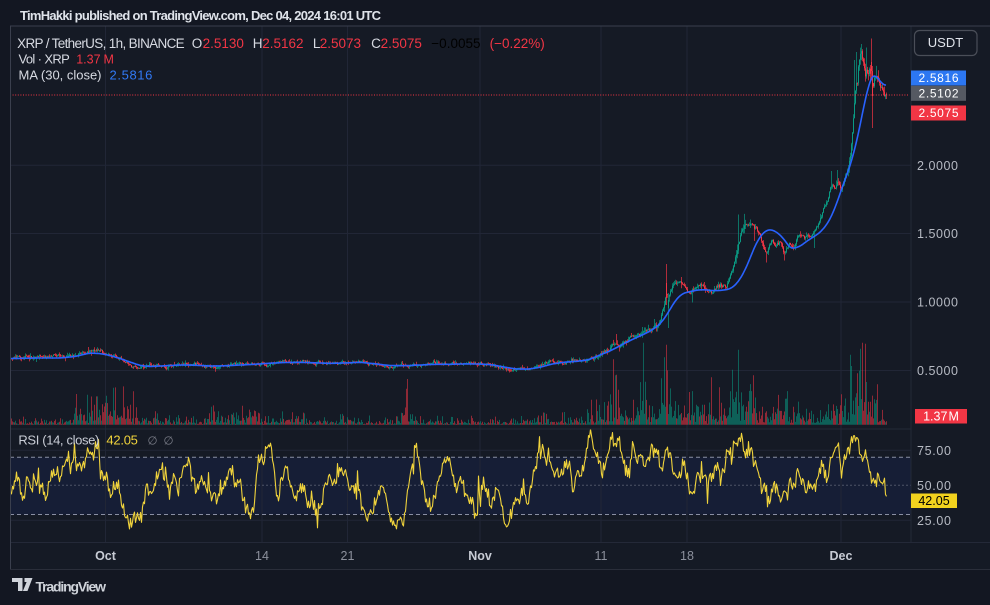 Image resolution: width=990 pixels, height=605 pixels. Describe the element at coordinates (44, 59) in the screenshot. I see `svg-text: Vol · XRP` at that location.